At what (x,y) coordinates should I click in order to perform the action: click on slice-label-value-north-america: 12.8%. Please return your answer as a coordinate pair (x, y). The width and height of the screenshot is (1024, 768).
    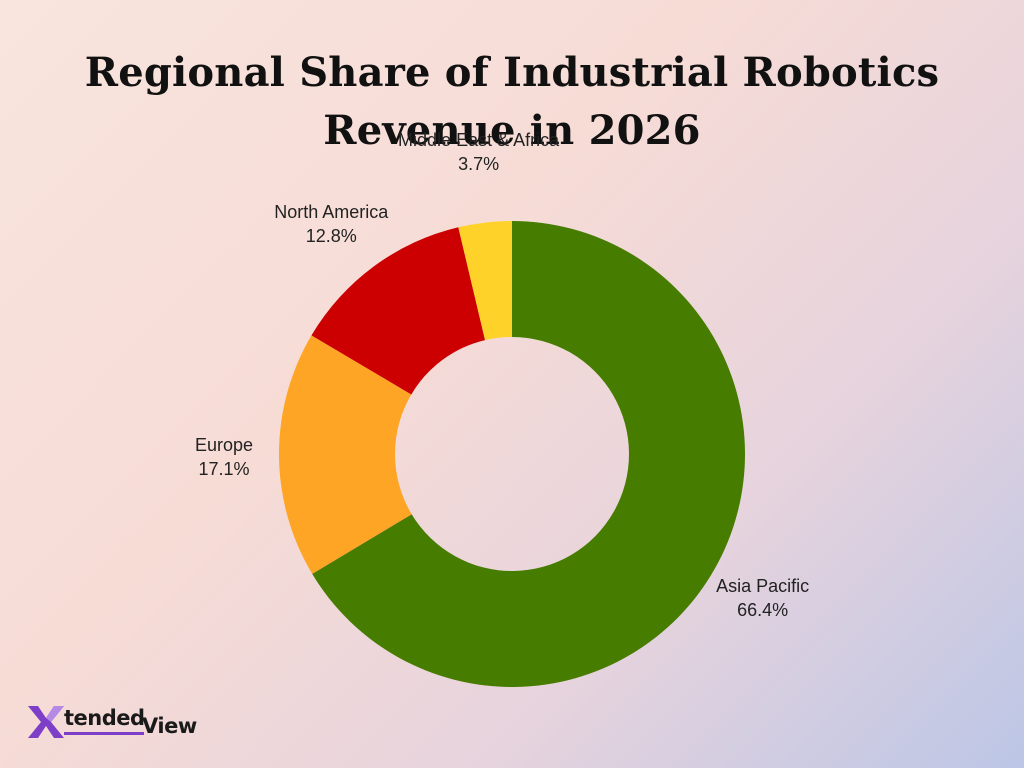
    Looking at the image, I should click on (331, 236).